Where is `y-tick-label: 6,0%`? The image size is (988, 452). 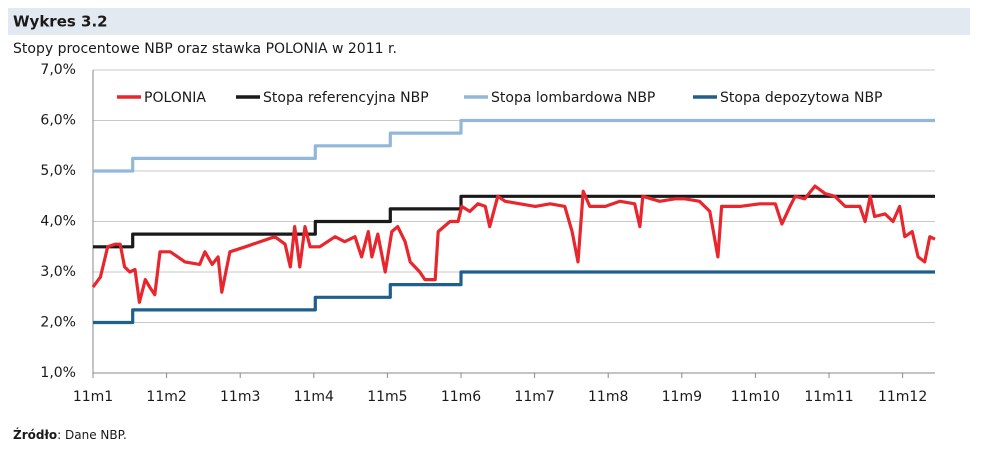 y-tick-label: 6,0% is located at coordinates (58, 121).